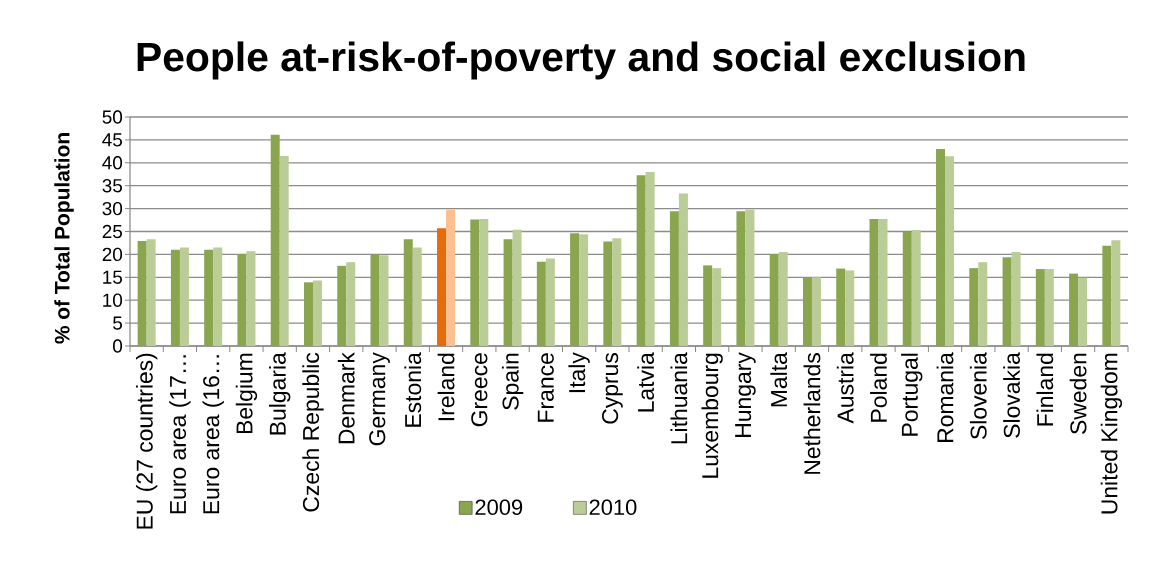 Image resolution: width=1150 pixels, height=563 pixels. I want to click on chart-title: People at-risk-of-poverty and social exclusion, so click(581, 60).